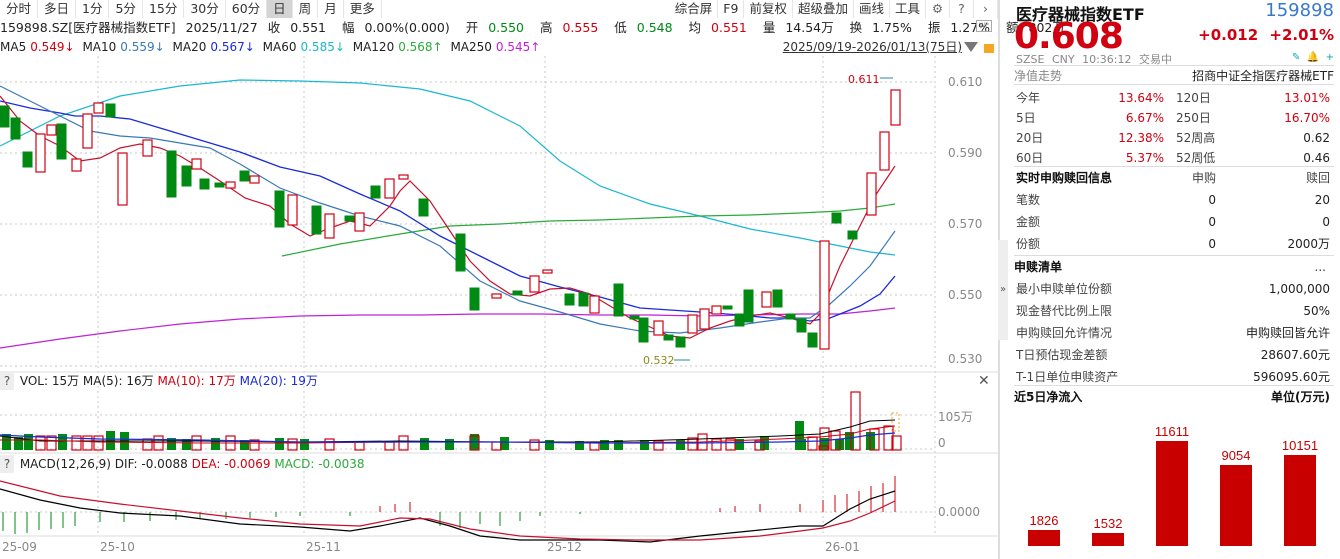  What do you see at coordinates (1030, 138) in the screenshot?
I see `perf-label: 20日` at bounding box center [1030, 138].